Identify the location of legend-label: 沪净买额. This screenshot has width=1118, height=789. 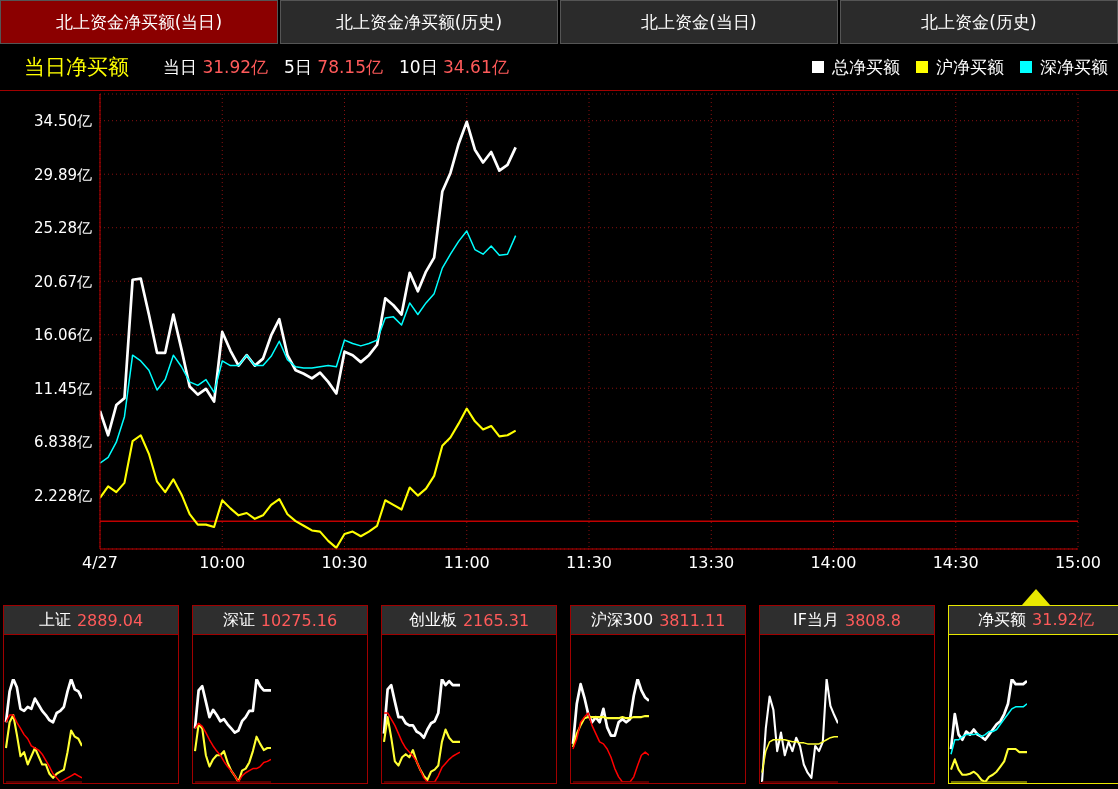
(970, 67).